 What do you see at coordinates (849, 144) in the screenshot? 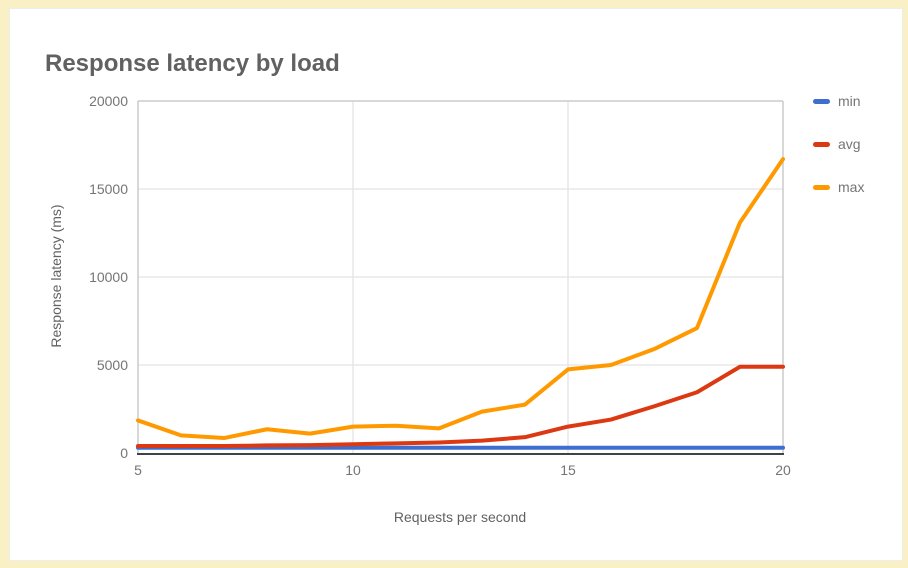
I see `legend-label-avg: avg` at bounding box center [849, 144].